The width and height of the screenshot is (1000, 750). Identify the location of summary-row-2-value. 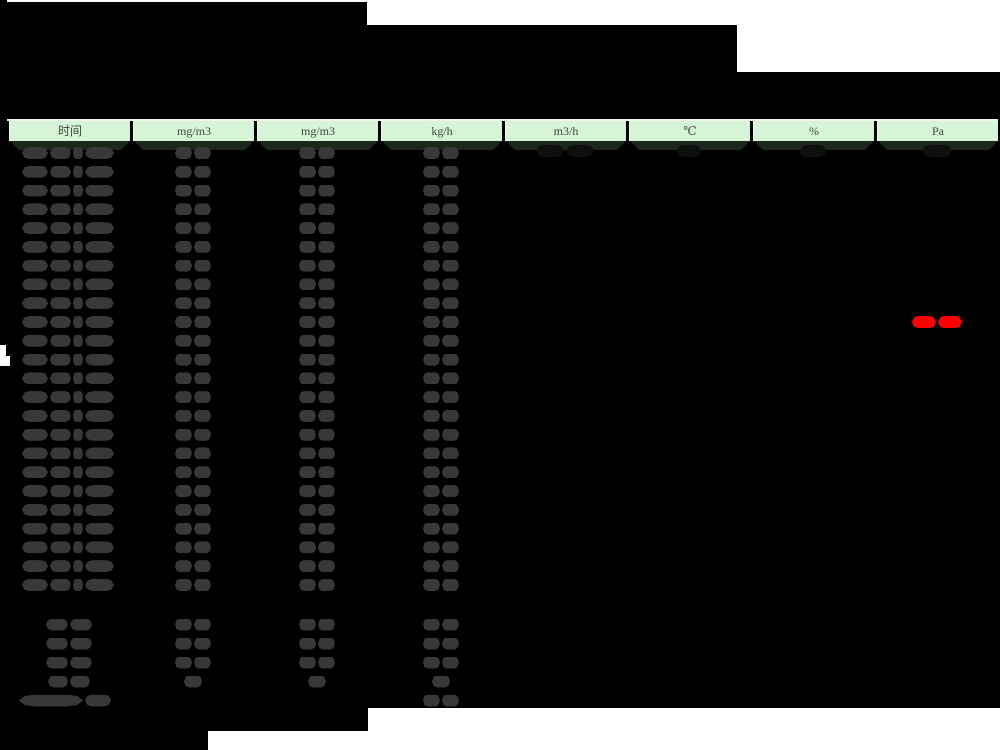
(317, 643).